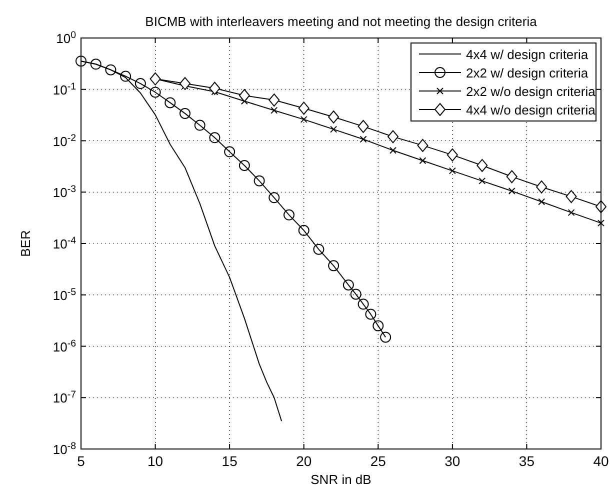 The image size is (610, 487). What do you see at coordinates (64, 448) in the screenshot?
I see `y-tick-label: 10$^{-8}$` at bounding box center [64, 448].